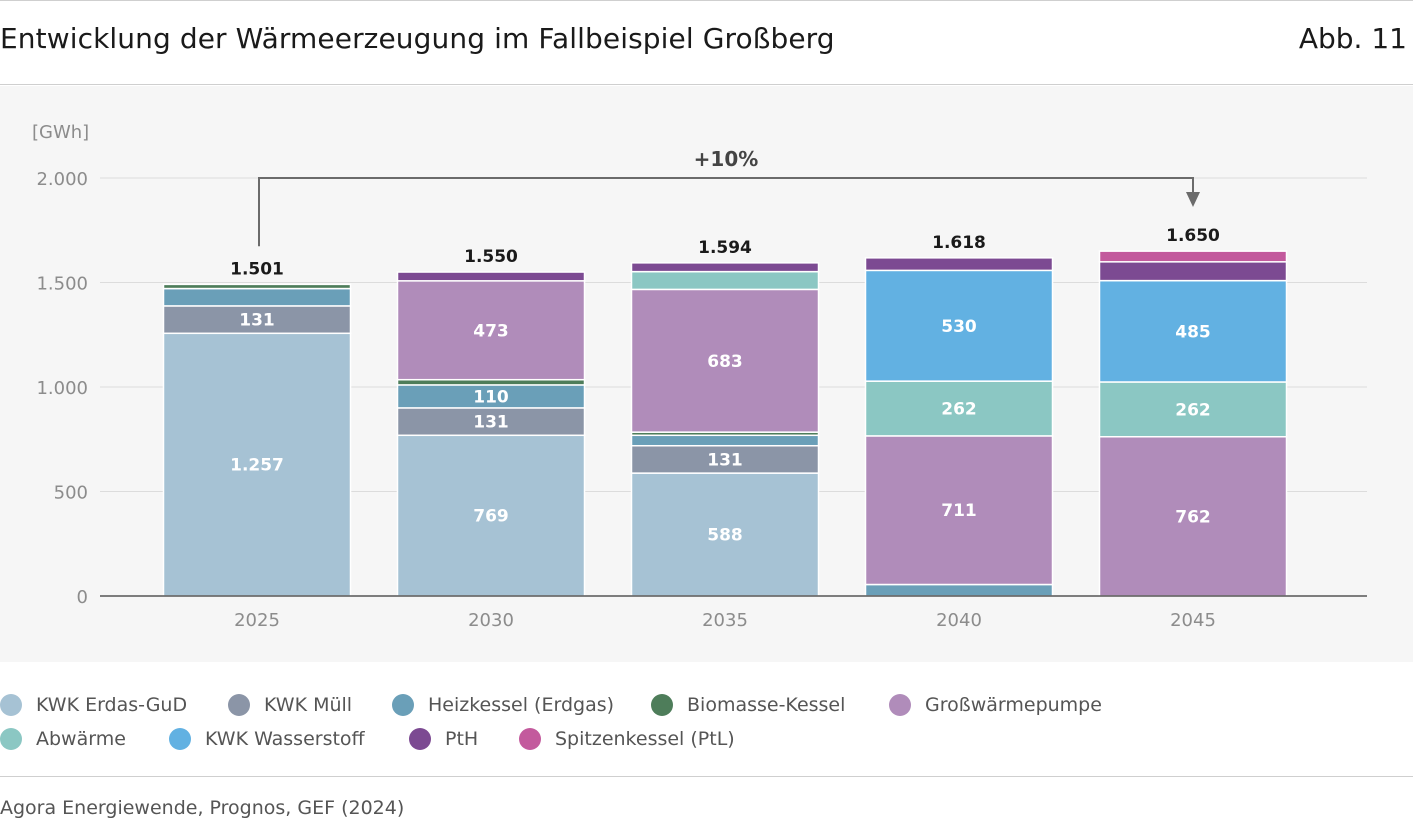 The width and height of the screenshot is (1413, 837). Describe the element at coordinates (1193, 517) in the screenshot. I see `segment-value-label: 762` at that location.